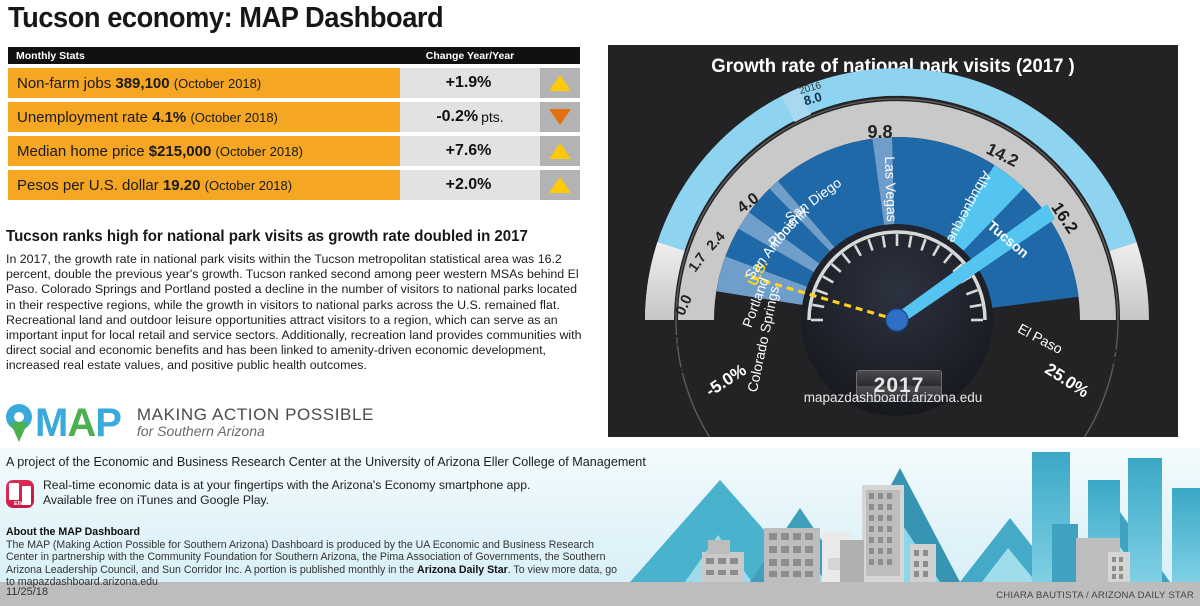  I want to click on stat-value: 19.20, so click(181, 185).